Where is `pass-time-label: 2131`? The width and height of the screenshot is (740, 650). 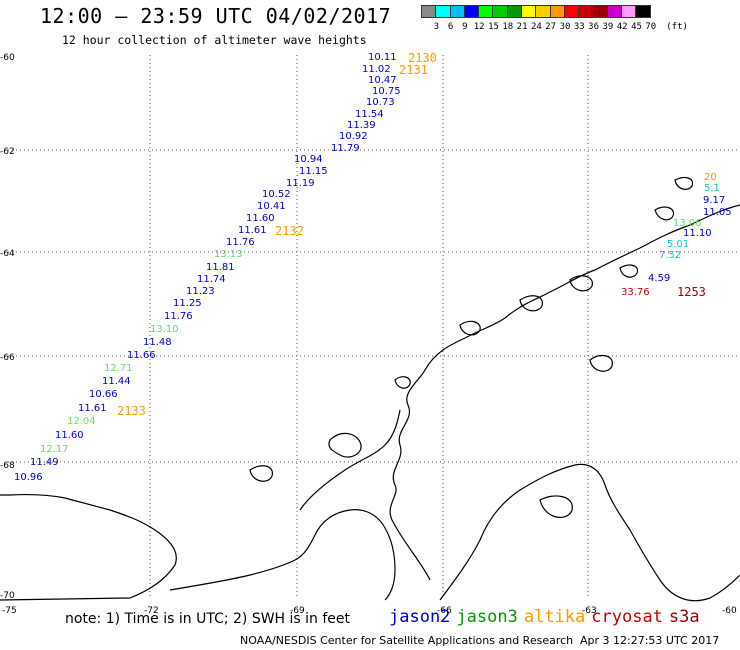 pass-time-label: 2131 is located at coordinates (413, 70).